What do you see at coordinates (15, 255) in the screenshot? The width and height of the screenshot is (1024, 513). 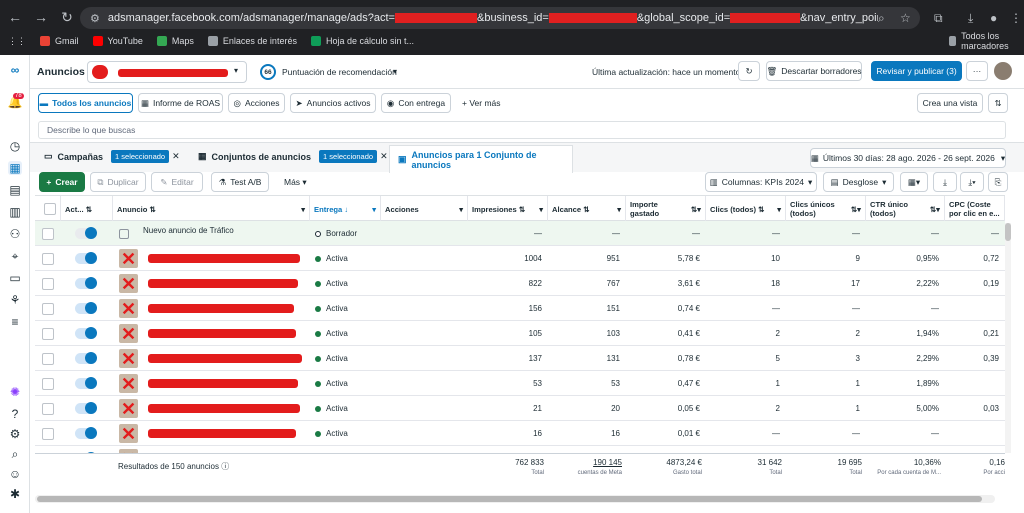 I see `events-icon: ⌖` at bounding box center [15, 255].